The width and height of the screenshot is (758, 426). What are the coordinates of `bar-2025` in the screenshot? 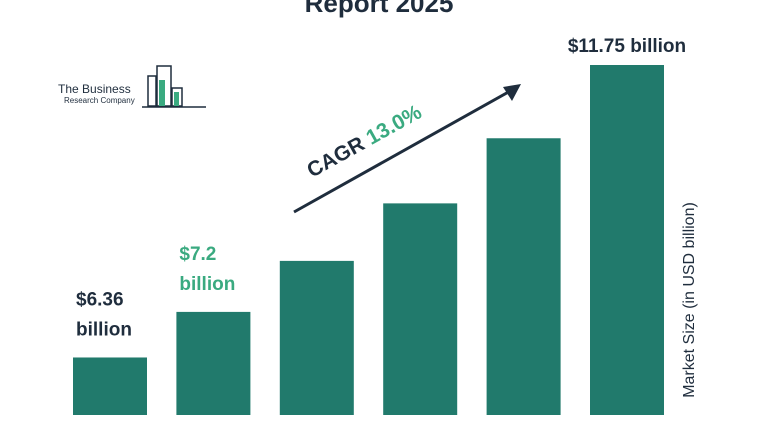 It's located at (213, 363).